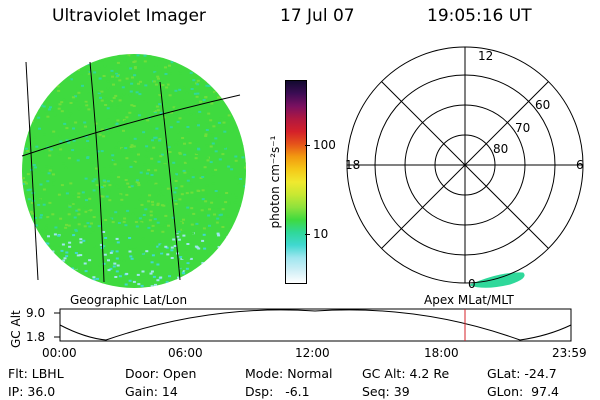 The image size is (600, 400). Describe the element at coordinates (129, 300) in the screenshot. I see `left-panel-caption: Geographic Lat/Lon` at that location.